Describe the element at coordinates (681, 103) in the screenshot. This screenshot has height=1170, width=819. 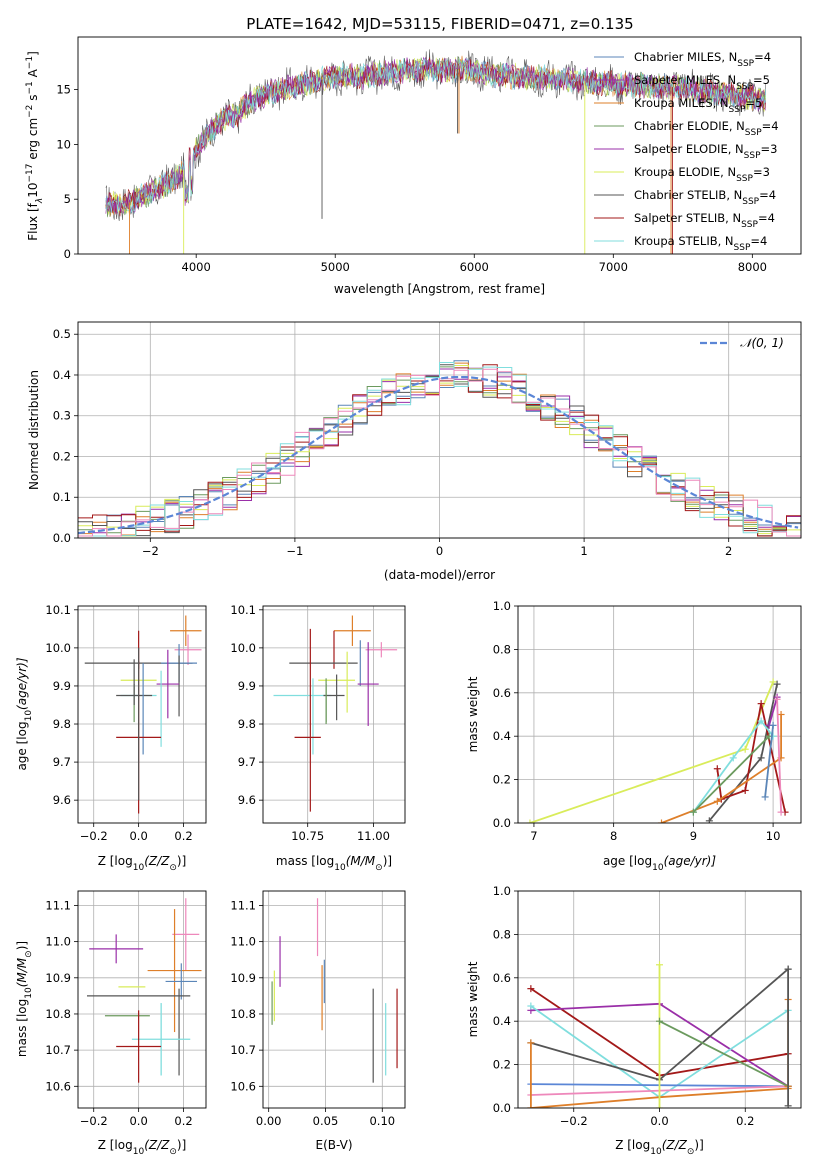
I see `label-part: Kroupa MILES, N` at that location.